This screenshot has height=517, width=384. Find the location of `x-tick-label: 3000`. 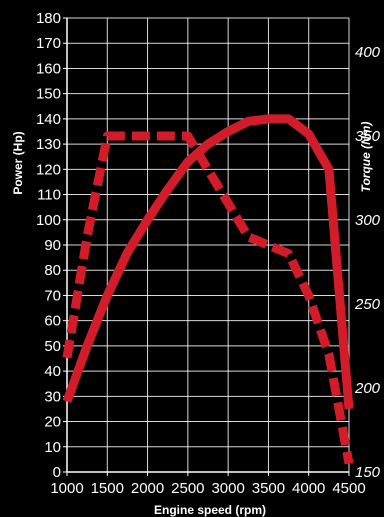

x-tick-label: 3000 is located at coordinates (227, 488).